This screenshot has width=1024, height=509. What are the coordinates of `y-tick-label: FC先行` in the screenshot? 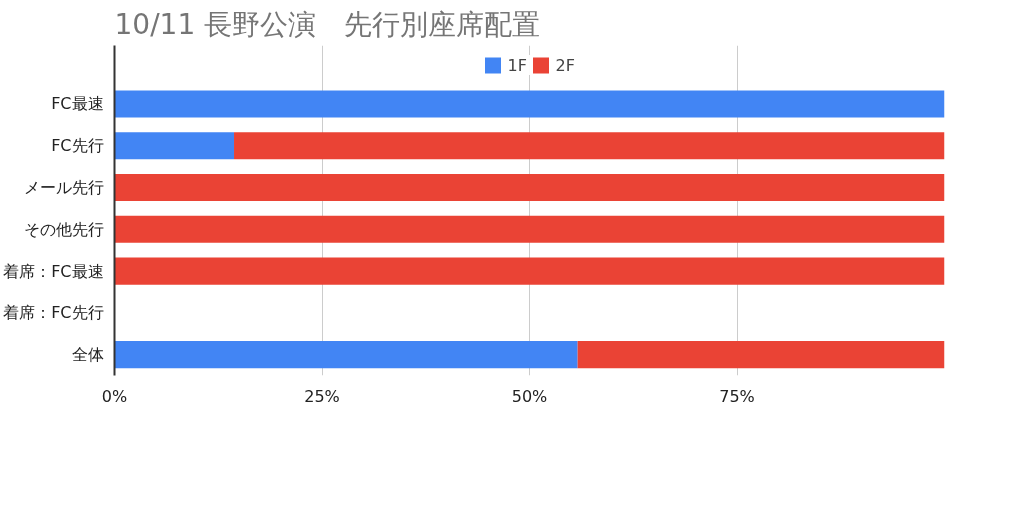 It's located at (77, 146).